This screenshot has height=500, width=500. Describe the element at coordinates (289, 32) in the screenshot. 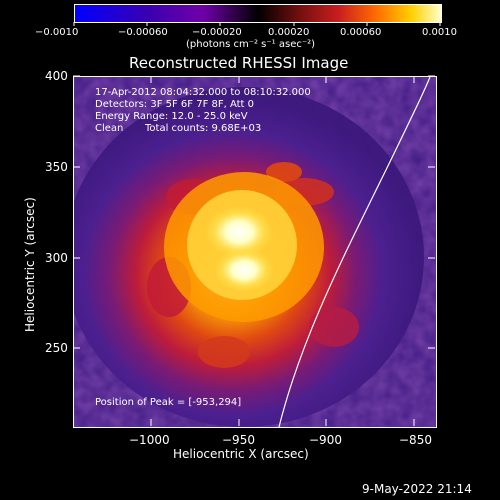

I see `colorbar-tick-label: 0.00020` at that location.